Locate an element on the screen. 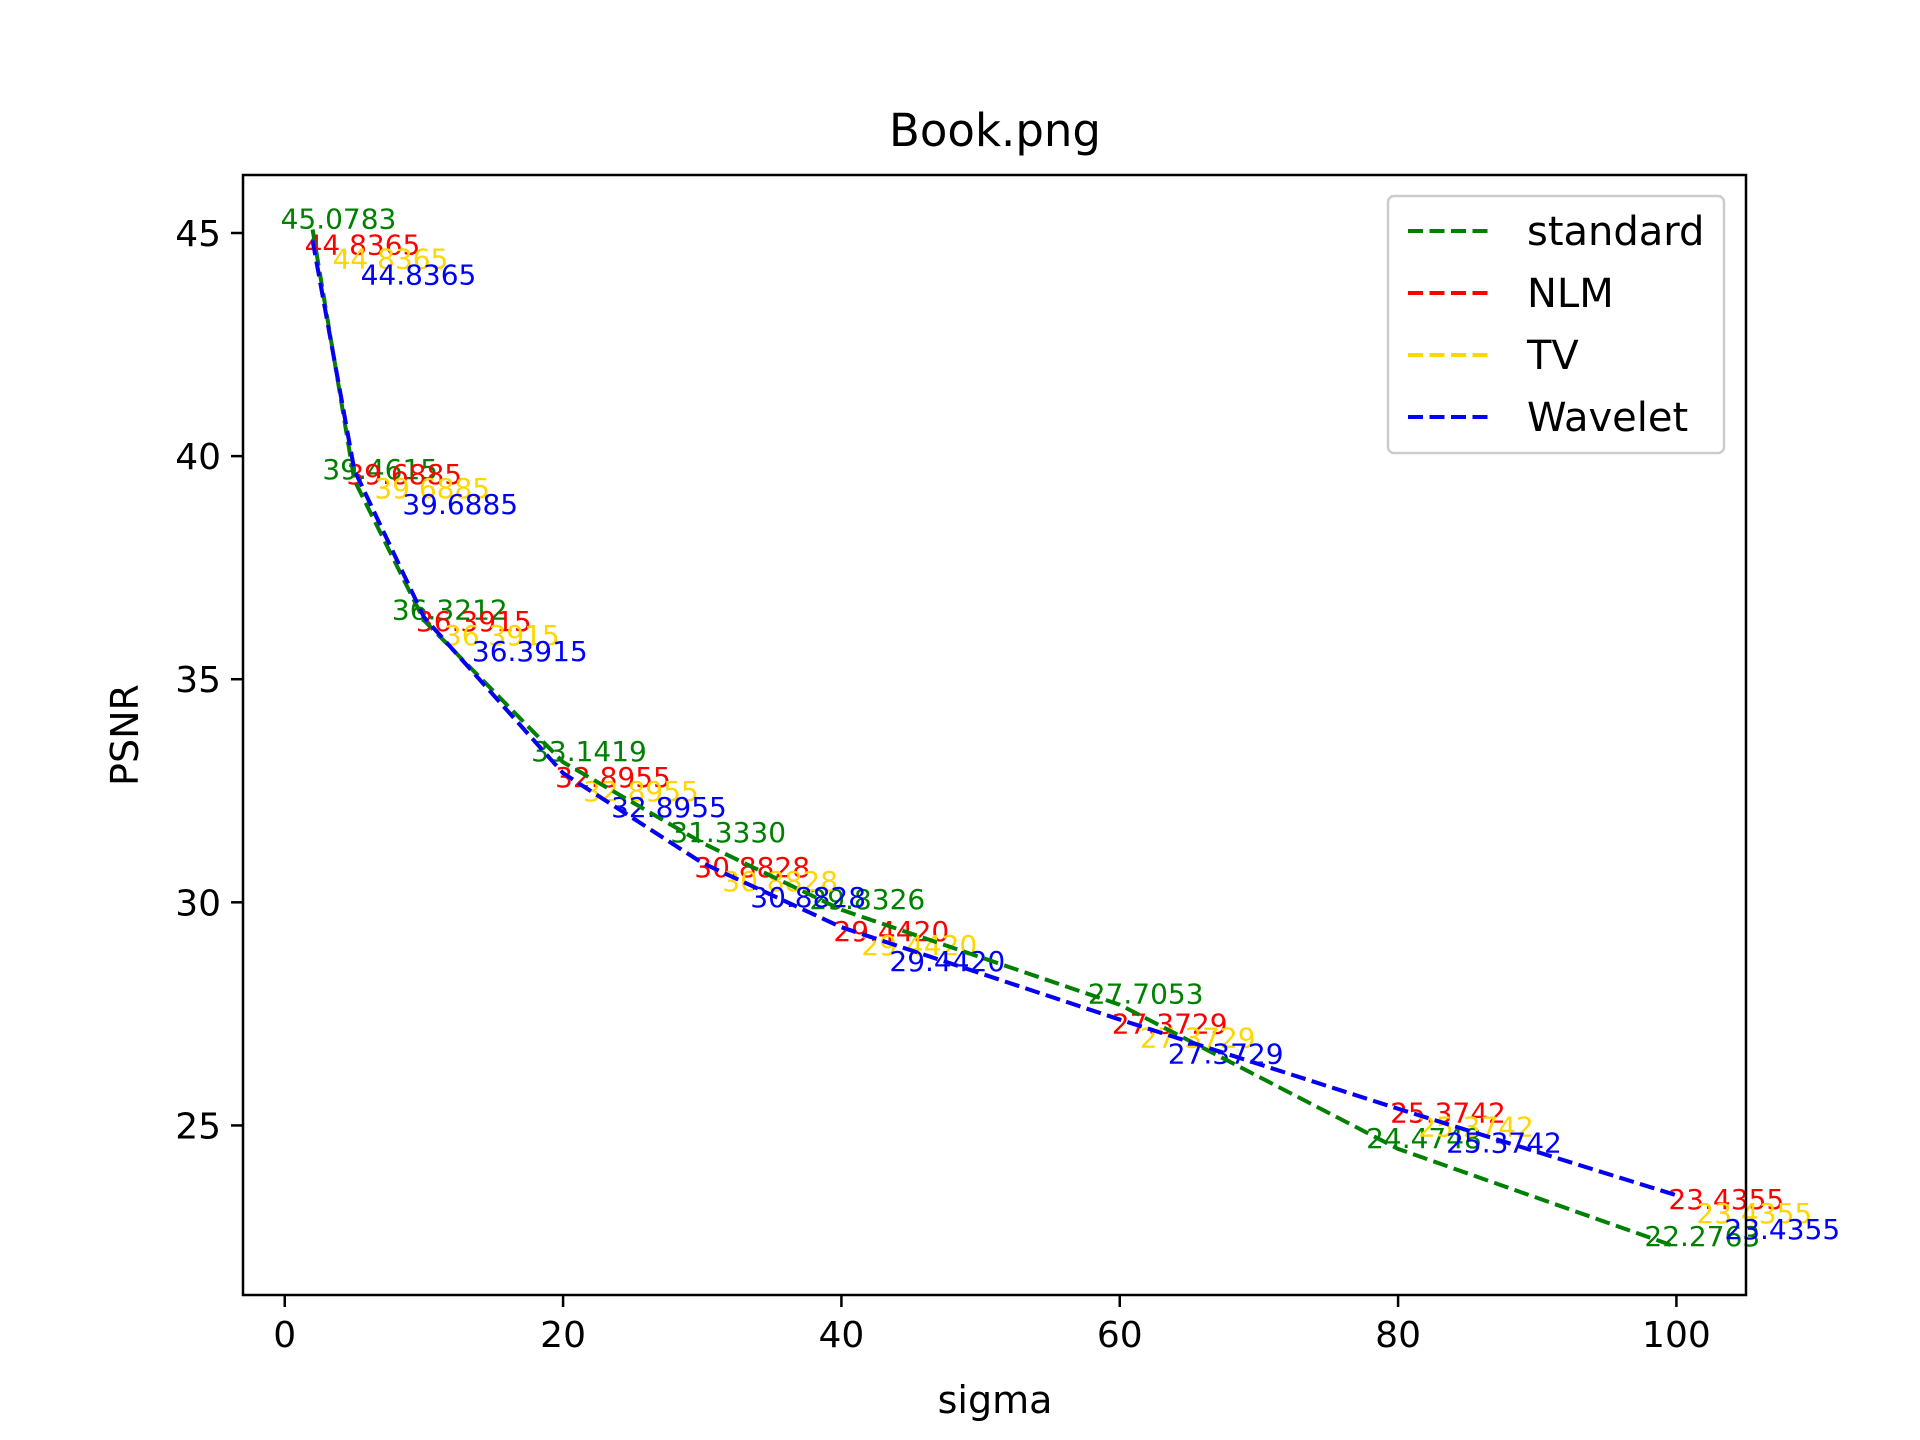 The width and height of the screenshot is (1920, 1440). data-label-wavelet: 27.3729 is located at coordinates (1226, 1054).